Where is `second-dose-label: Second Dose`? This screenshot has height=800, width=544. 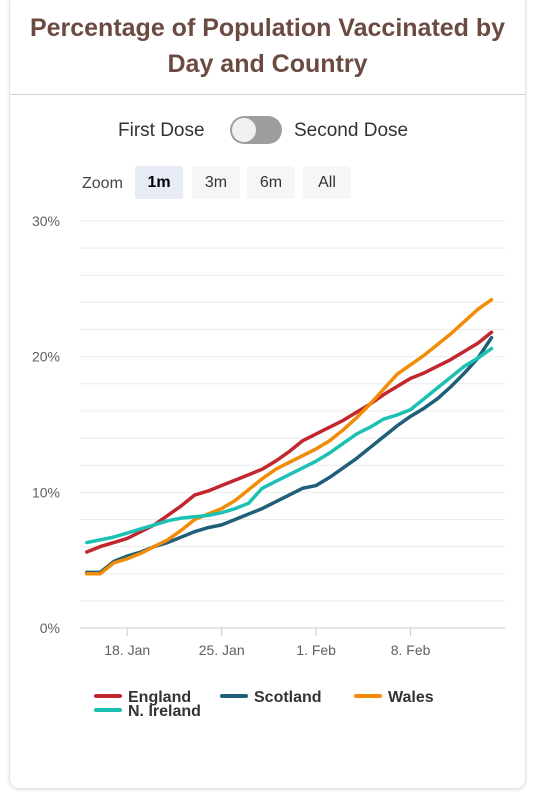 second-dose-label: Second Dose is located at coordinates (351, 130).